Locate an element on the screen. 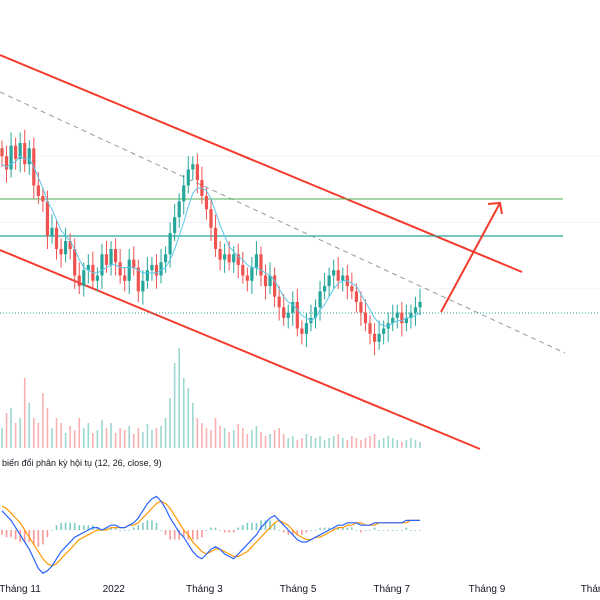  macd-panel is located at coordinates (211, 534).